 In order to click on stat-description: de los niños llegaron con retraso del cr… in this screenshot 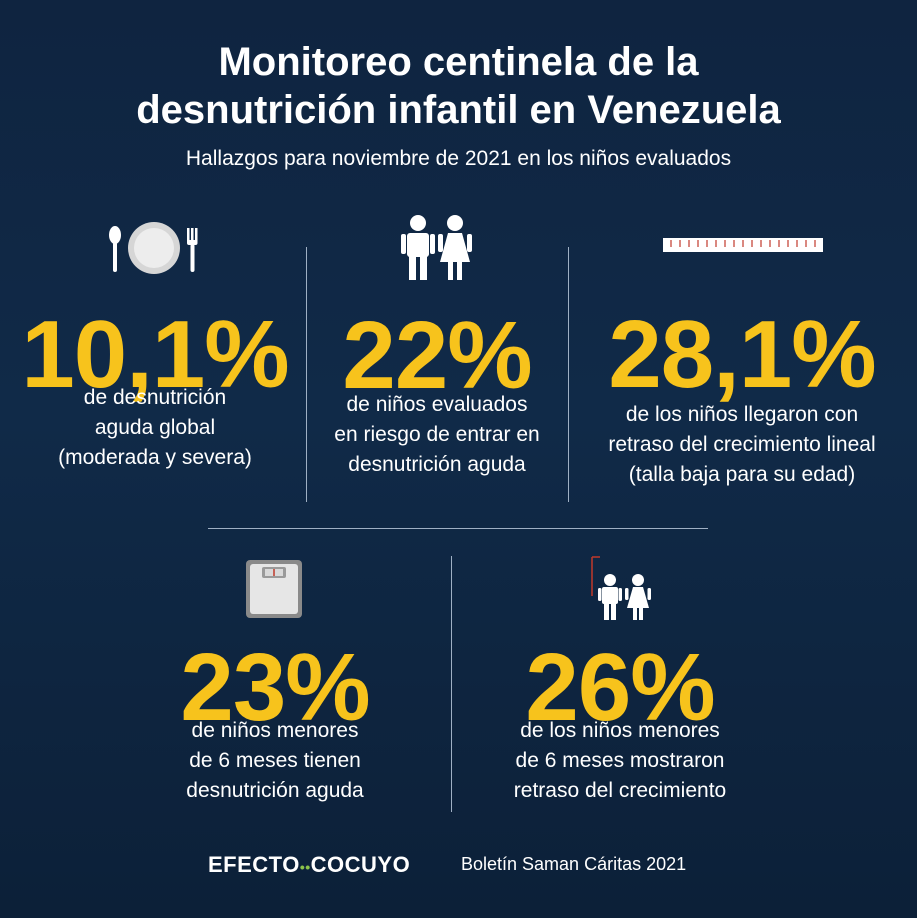, I will do `click(742, 445)`.